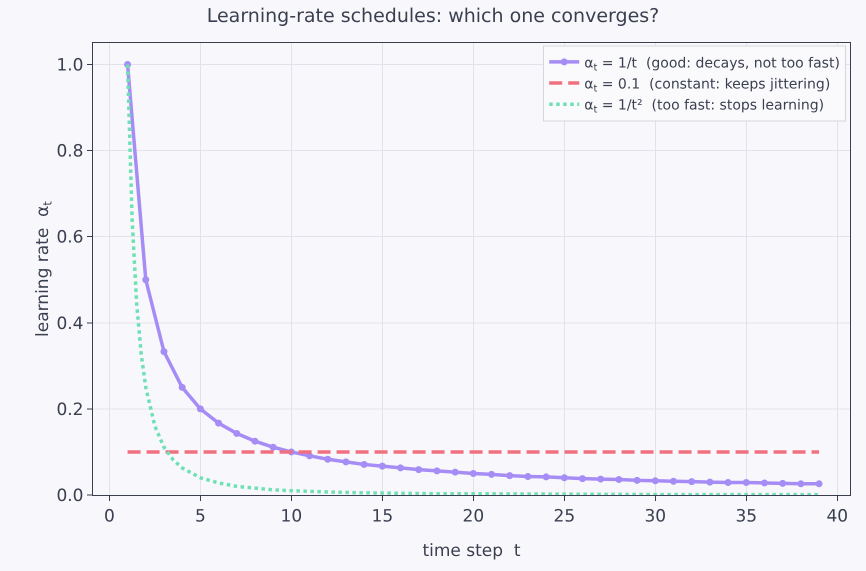 This screenshot has width=866, height=571. What do you see at coordinates (837, 516) in the screenshot?
I see `x-tick-label: 40` at bounding box center [837, 516].